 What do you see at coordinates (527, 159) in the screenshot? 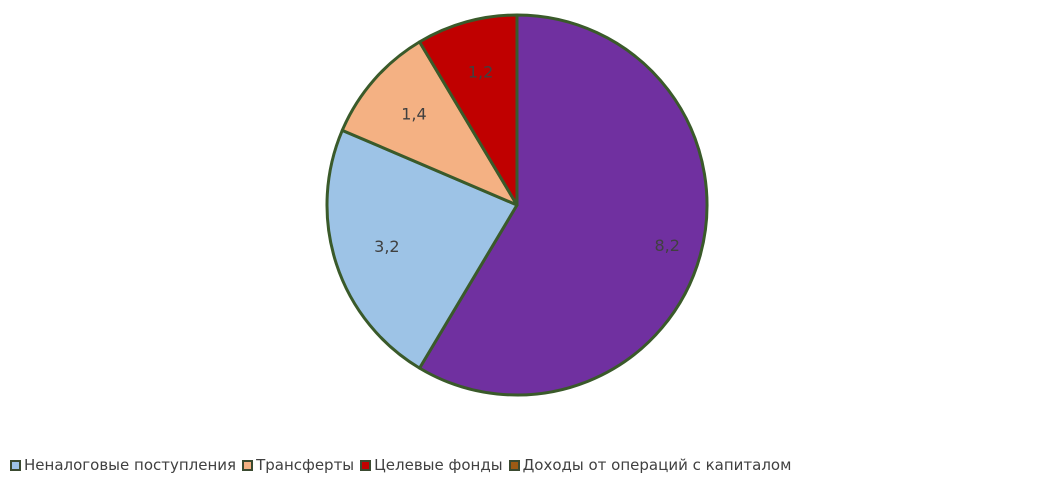
I see `pie-data-labels: 8,2 3,2 1,4 1,2` at bounding box center [527, 159].